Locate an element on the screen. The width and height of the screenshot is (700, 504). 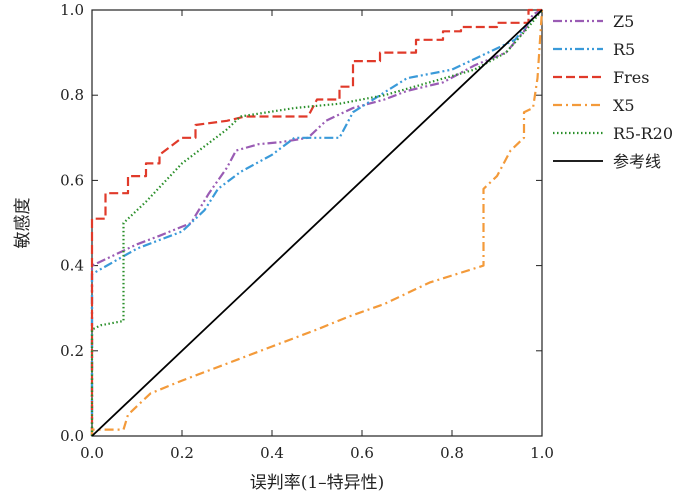
legend-label: Z5 is located at coordinates (623, 21).